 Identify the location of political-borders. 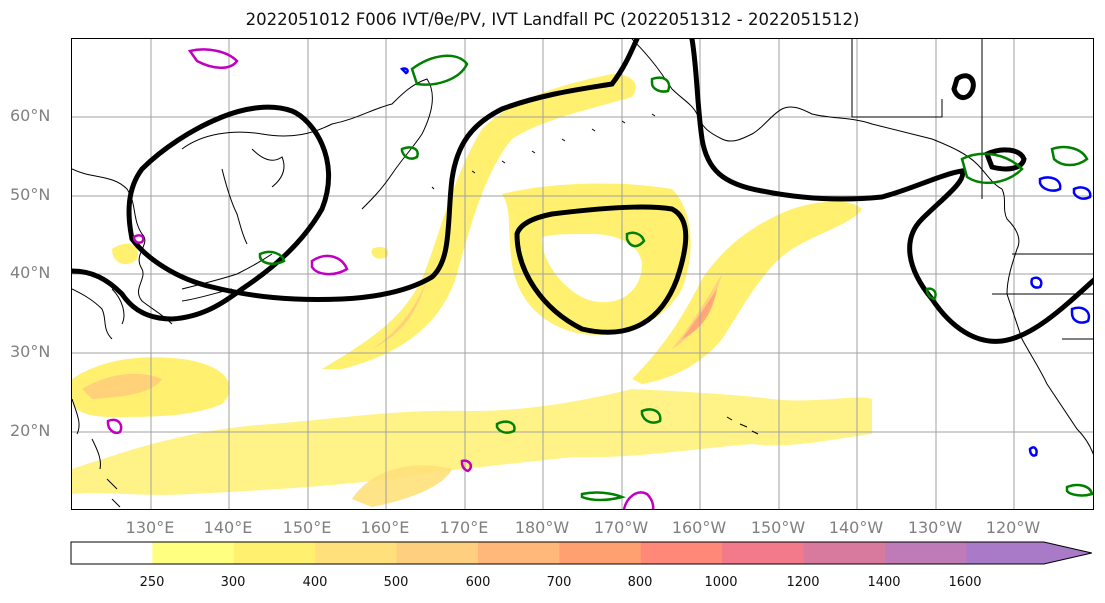
(972, 189).